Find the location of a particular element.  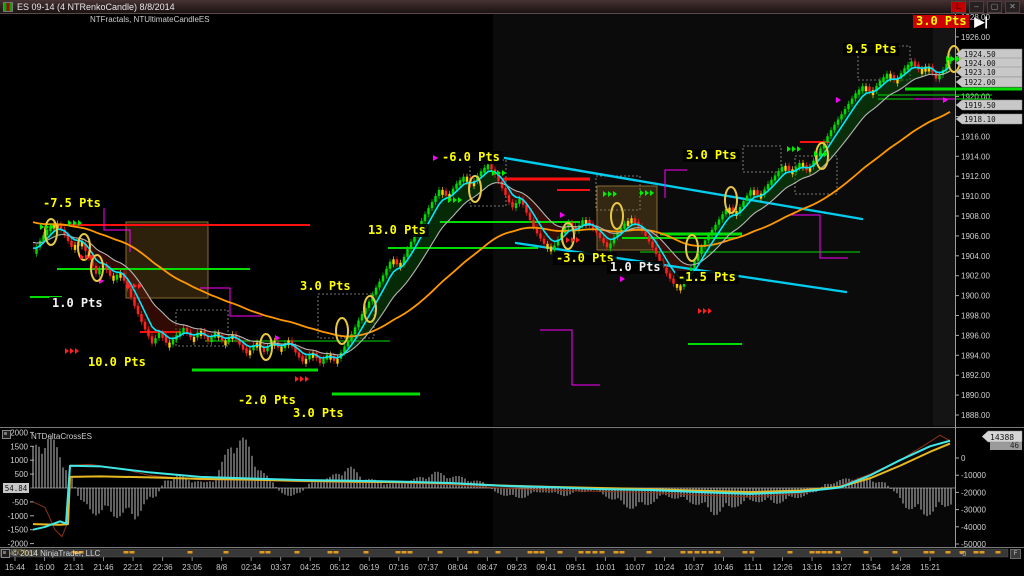

time-tick-label: 21:46 is located at coordinates (104, 567).